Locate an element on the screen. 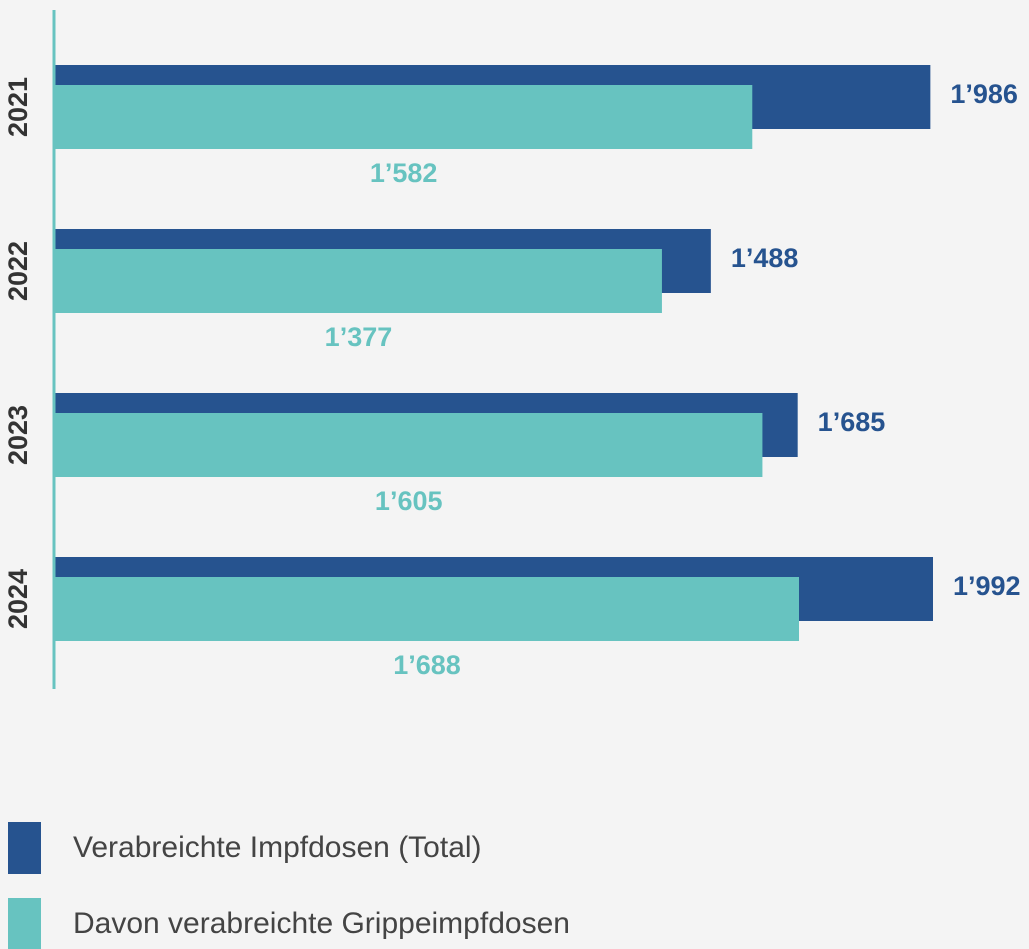 The height and width of the screenshot is (949, 1029). y-tick-label: 2021 is located at coordinates (18, 107).